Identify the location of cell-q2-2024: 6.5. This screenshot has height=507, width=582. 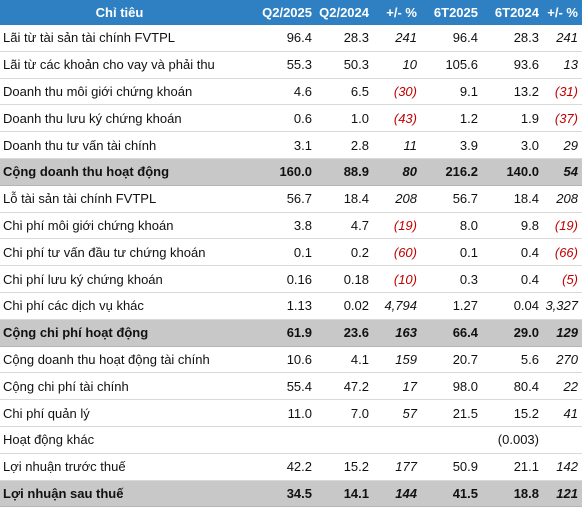
(344, 92).